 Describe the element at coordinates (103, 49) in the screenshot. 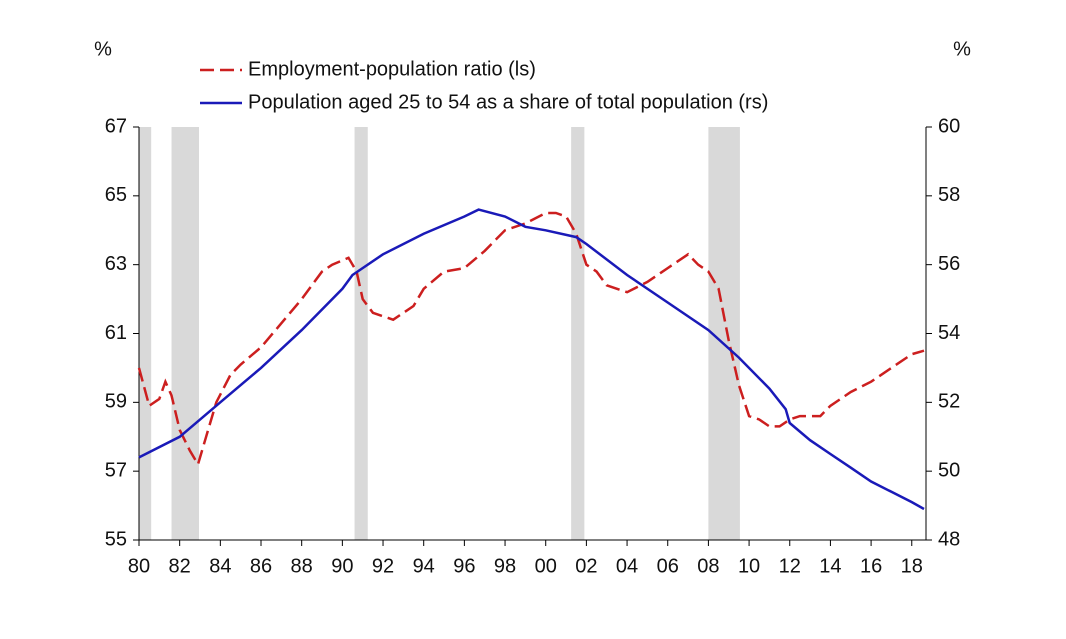

I see `y-unit-label: %` at that location.